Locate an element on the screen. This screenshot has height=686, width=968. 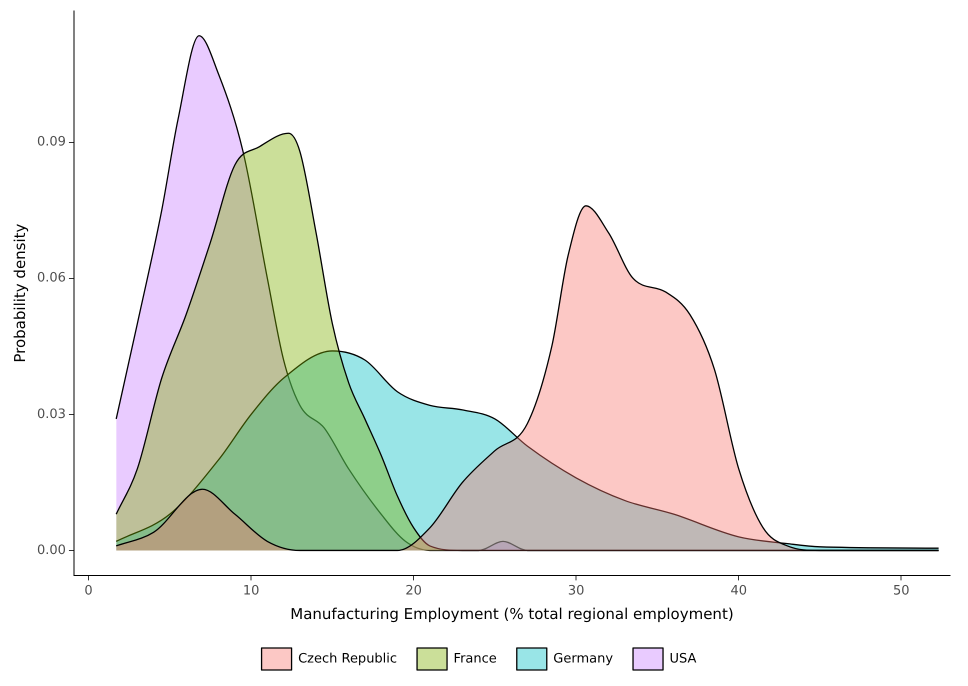
y-tick-label: 0.03 is located at coordinates (51, 414).